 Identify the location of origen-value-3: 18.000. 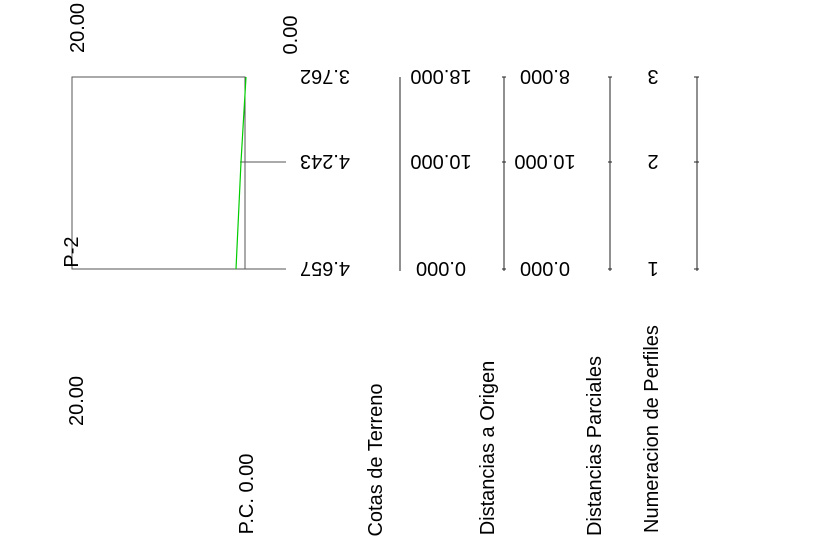
(440, 76).